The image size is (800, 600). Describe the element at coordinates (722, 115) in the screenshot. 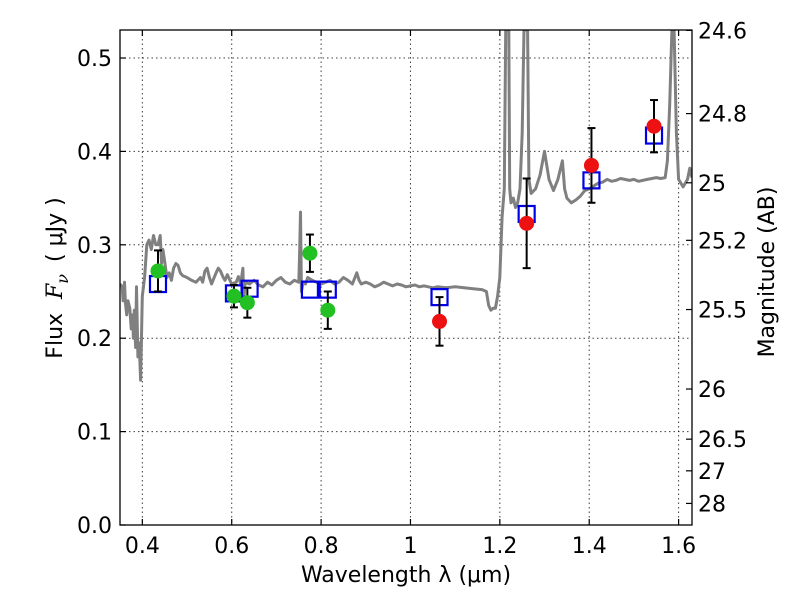

I see `y2-tick-label: 24.8` at that location.